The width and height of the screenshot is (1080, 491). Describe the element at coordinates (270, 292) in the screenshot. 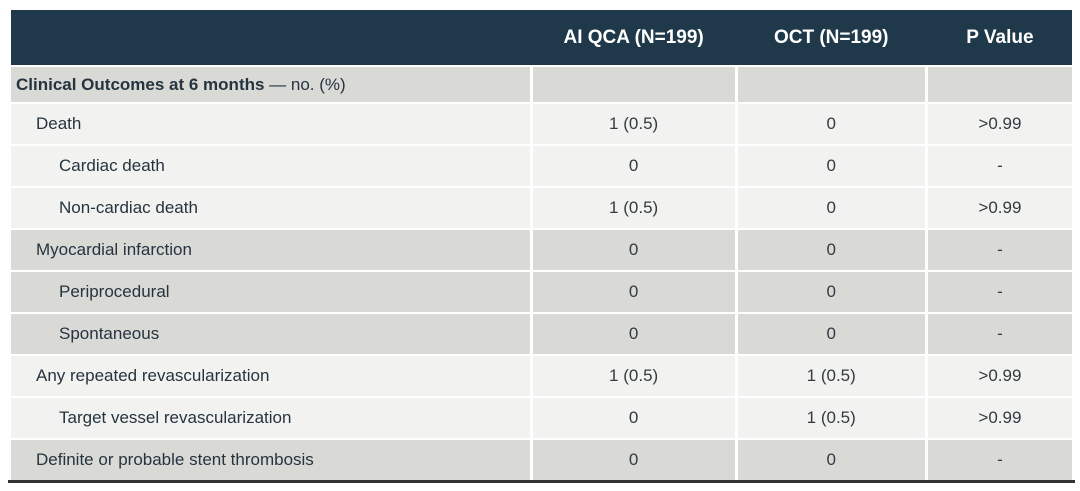

I see `row-label-cell: Periprocedural` at that location.